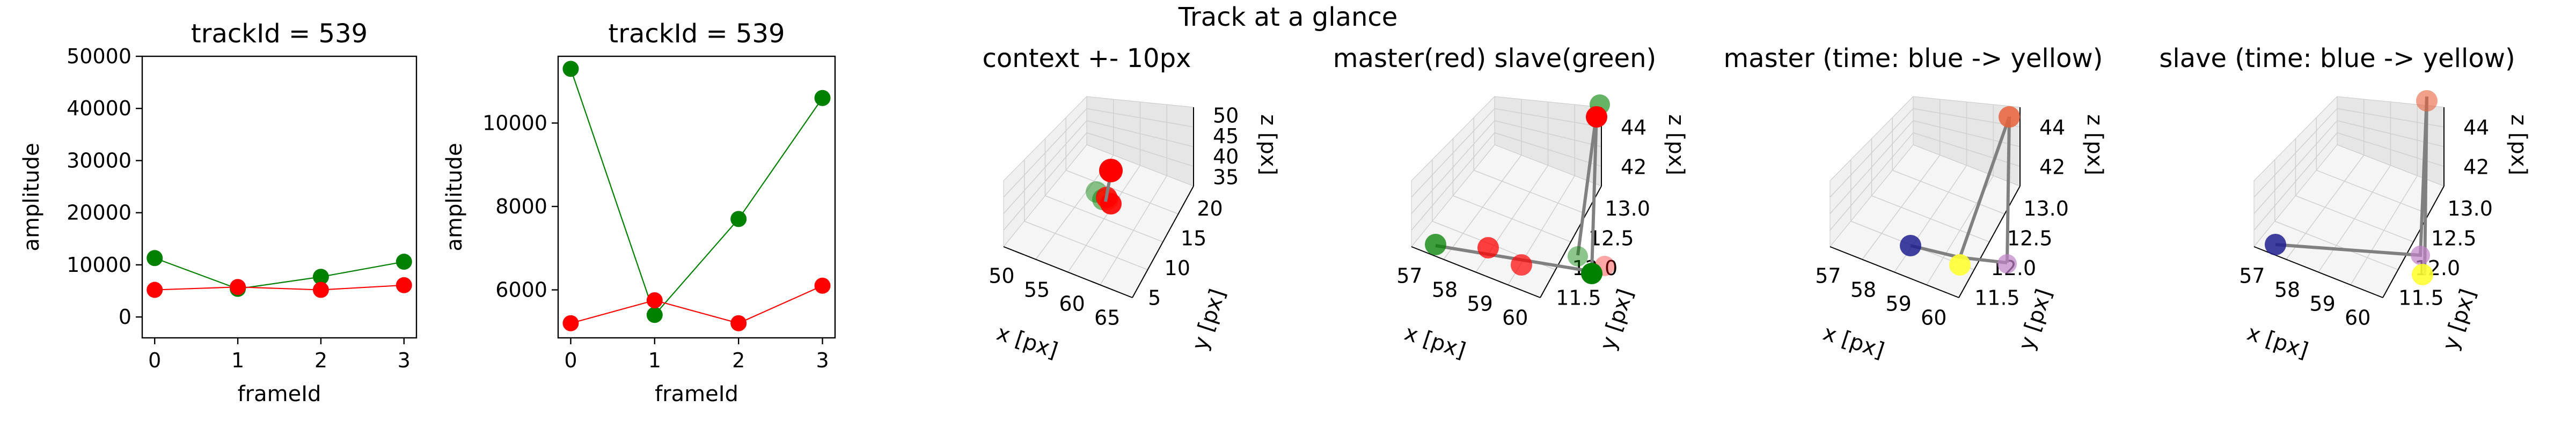  What do you see at coordinates (2275, 244) in the screenshot?
I see `slave-point-t0` at bounding box center [2275, 244].